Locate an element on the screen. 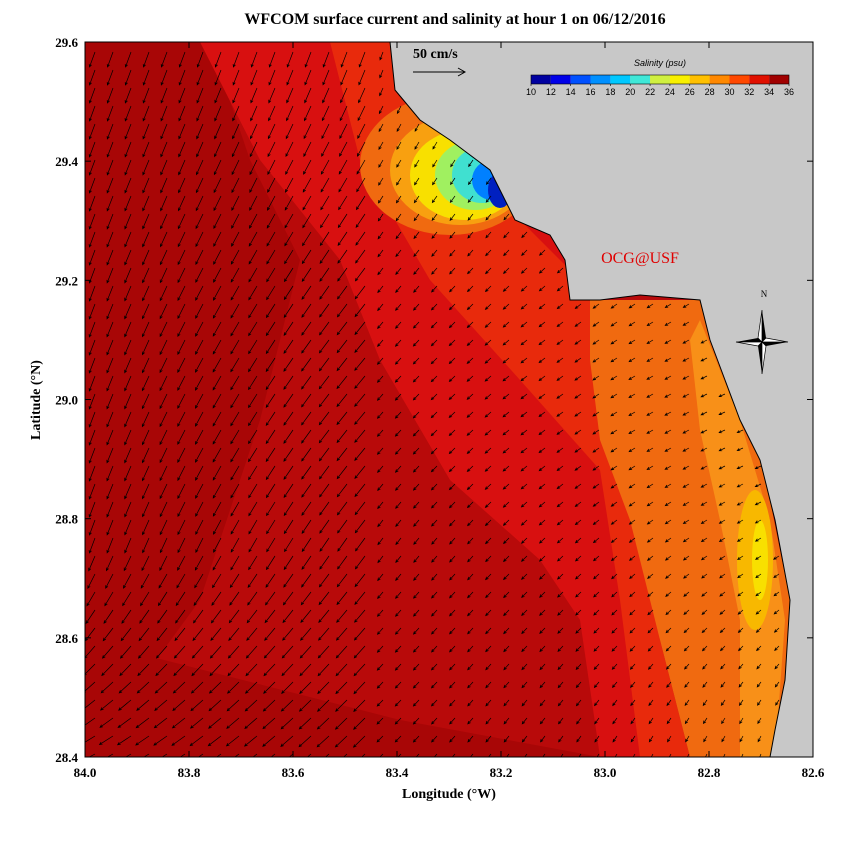  y-tick-label: 28.8 is located at coordinates (66, 519).